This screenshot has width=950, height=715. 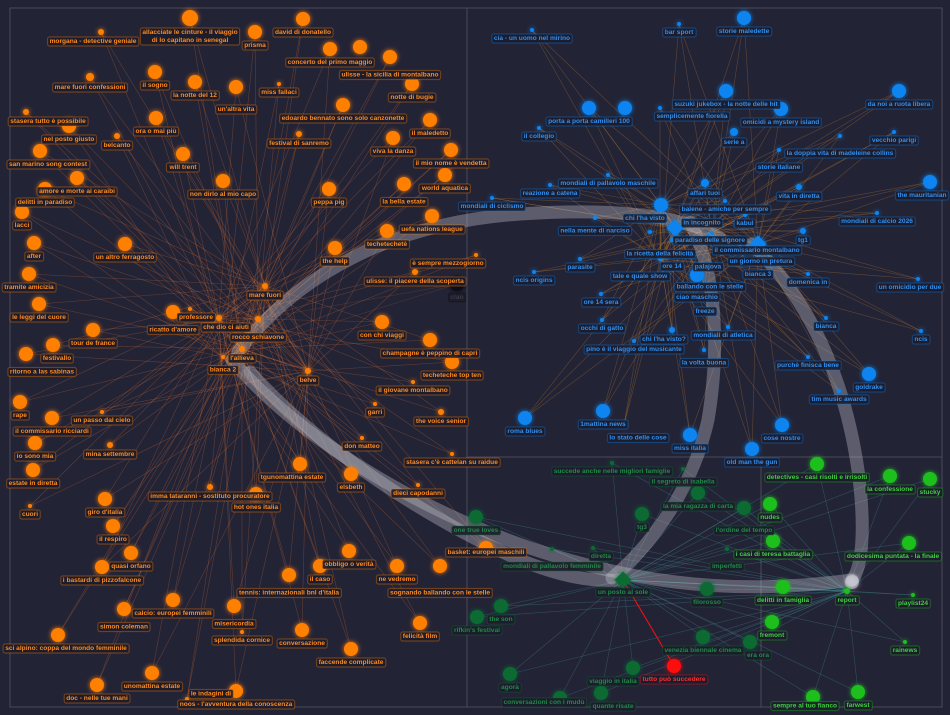 I want to click on node-label: obbligo o verità, so click(x=349, y=564).